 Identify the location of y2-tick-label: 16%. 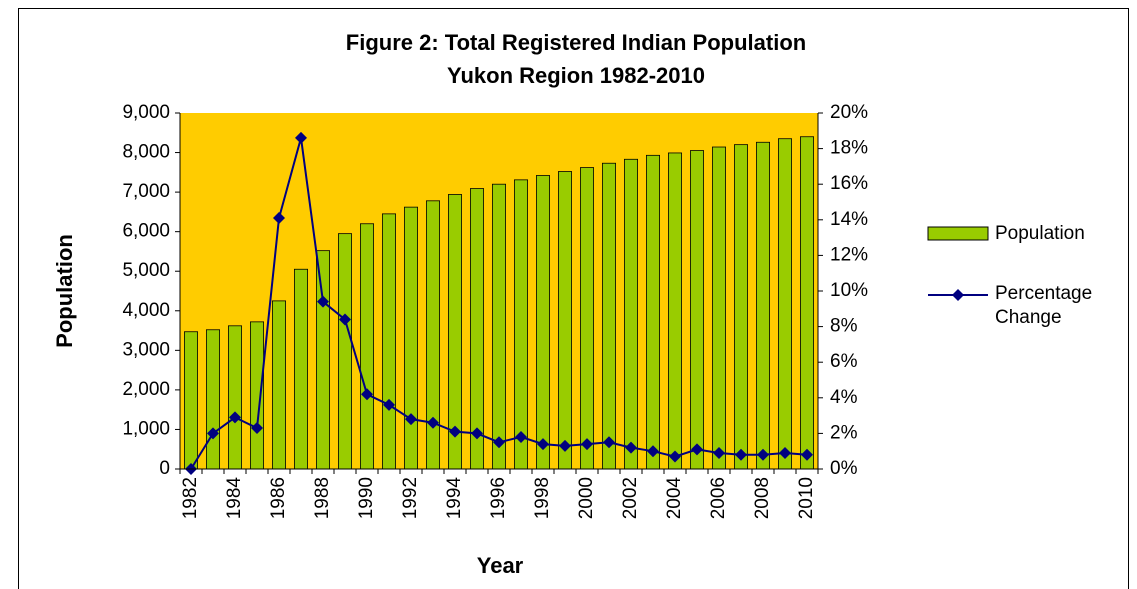
(849, 183).